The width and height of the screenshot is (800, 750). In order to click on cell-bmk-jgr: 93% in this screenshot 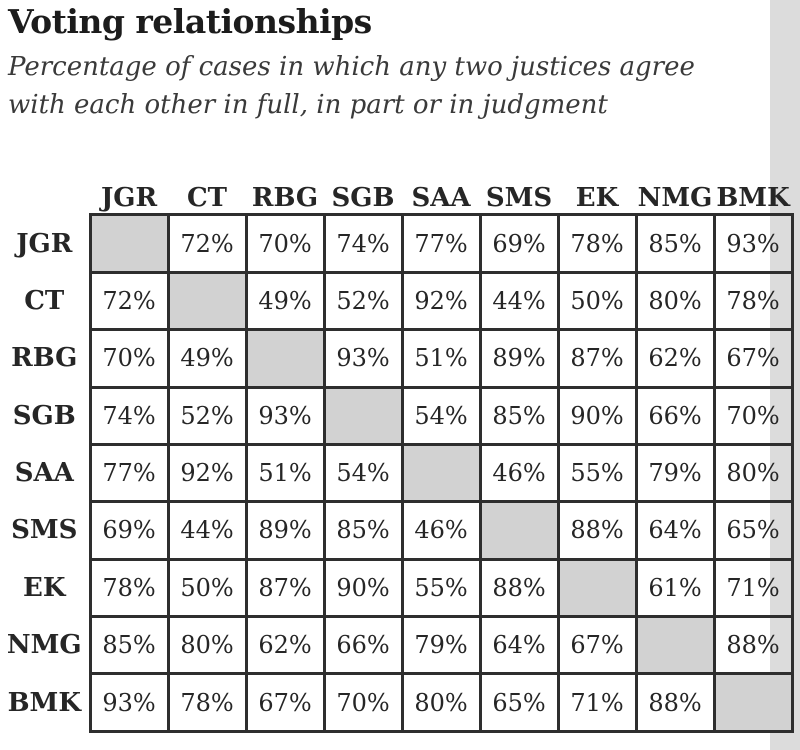, I will do `click(129, 702)`.